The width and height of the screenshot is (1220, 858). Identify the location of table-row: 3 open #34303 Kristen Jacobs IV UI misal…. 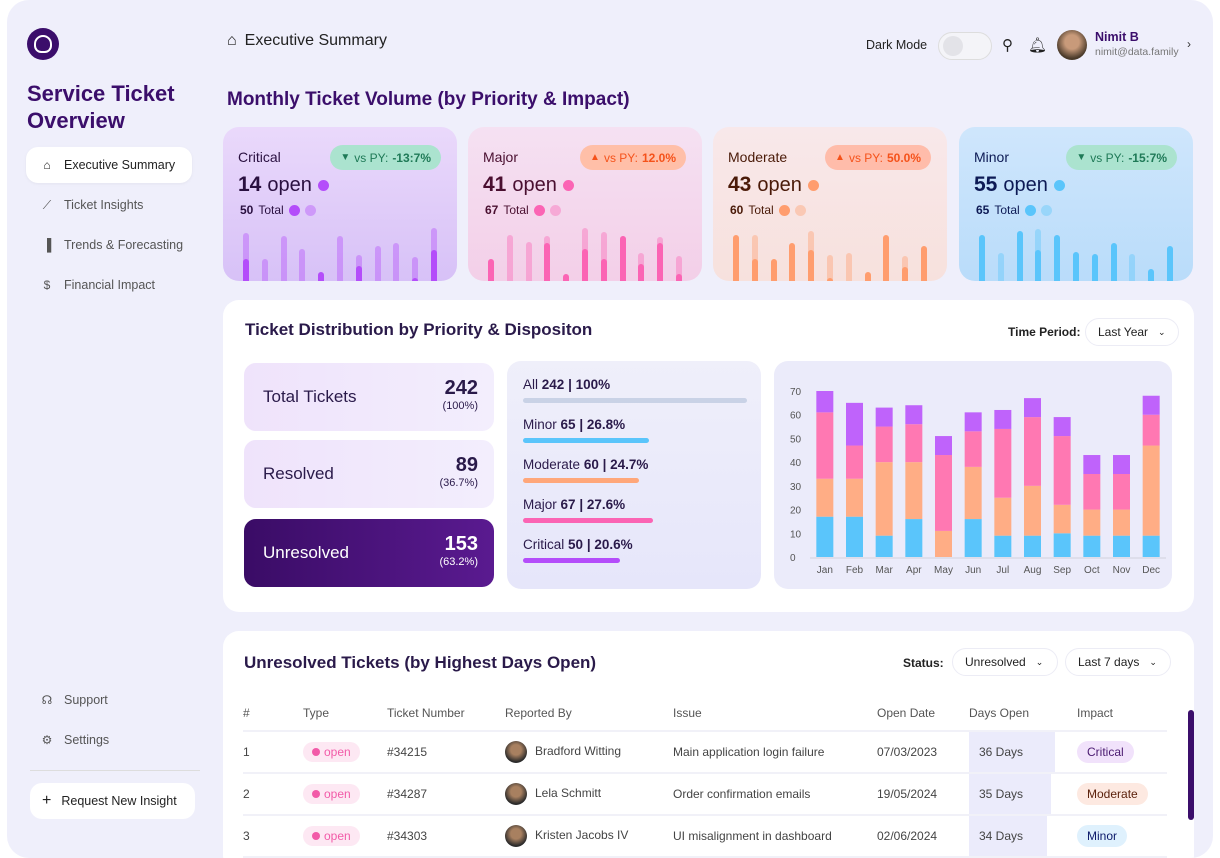
(705, 836).